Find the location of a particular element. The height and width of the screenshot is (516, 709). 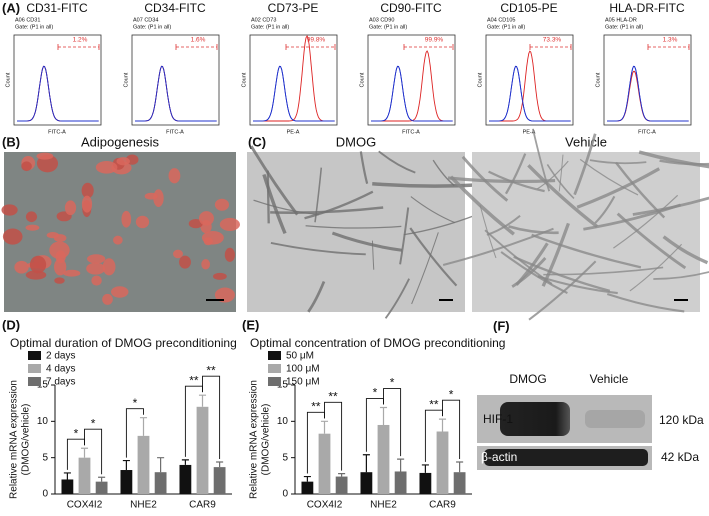

legend-label: 150 μM is located at coordinates (303, 382).